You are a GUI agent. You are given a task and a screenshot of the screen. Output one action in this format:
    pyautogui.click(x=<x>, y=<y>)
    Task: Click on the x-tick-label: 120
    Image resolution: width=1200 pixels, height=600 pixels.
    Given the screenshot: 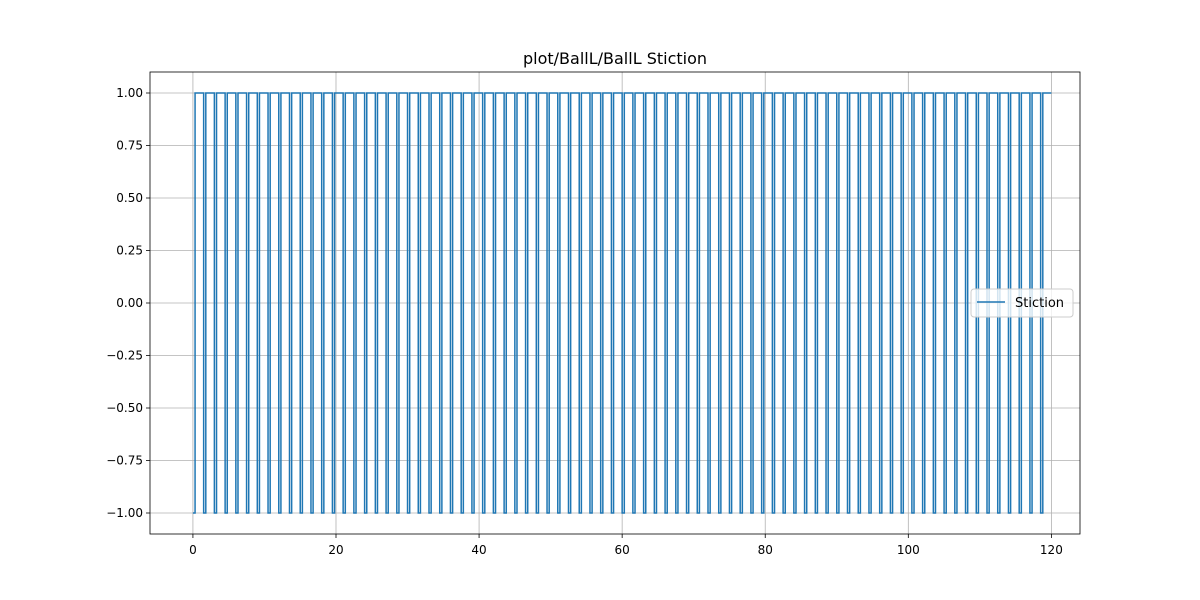 What is the action you would take?
    pyautogui.click(x=1051, y=550)
    